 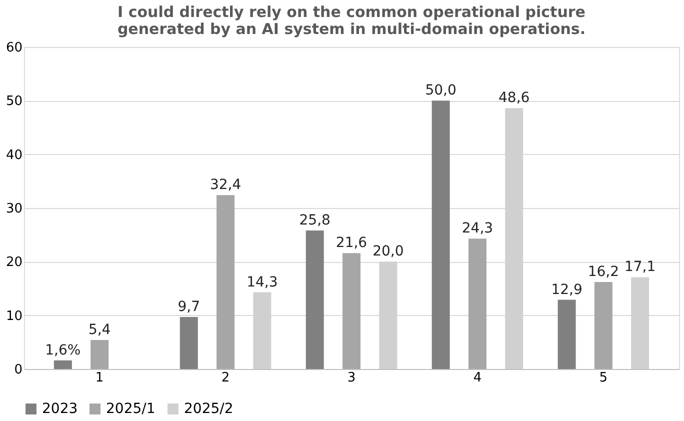 I want to click on y-tick-label: 0, so click(x=18, y=370).